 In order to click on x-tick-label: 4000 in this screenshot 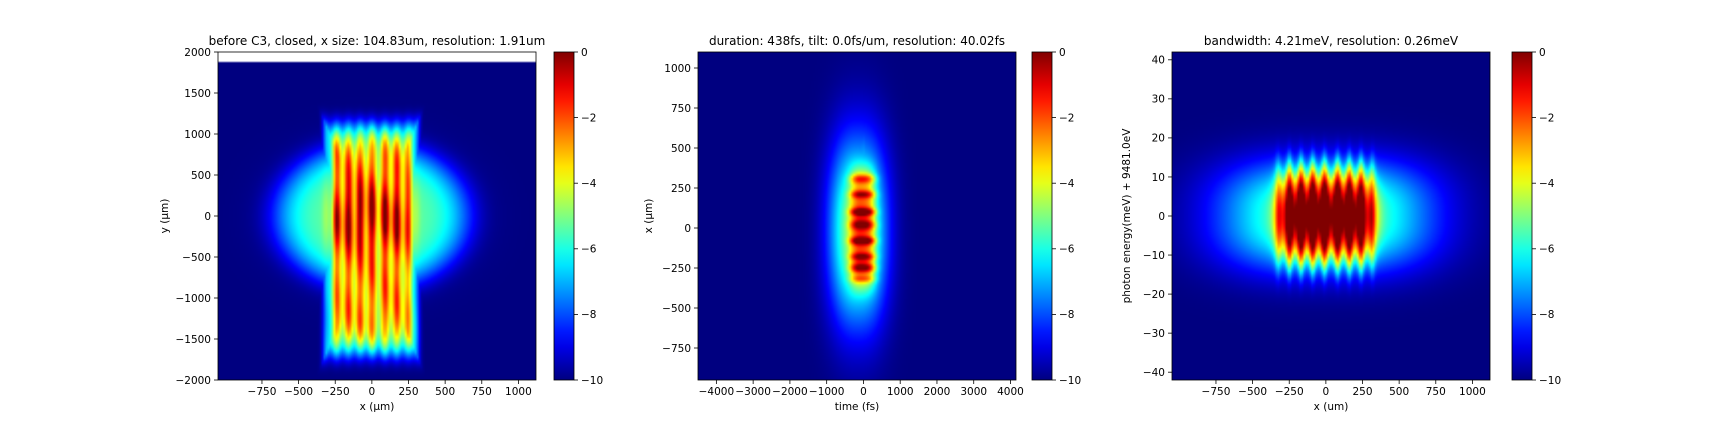, I will do `click(1010, 392)`.